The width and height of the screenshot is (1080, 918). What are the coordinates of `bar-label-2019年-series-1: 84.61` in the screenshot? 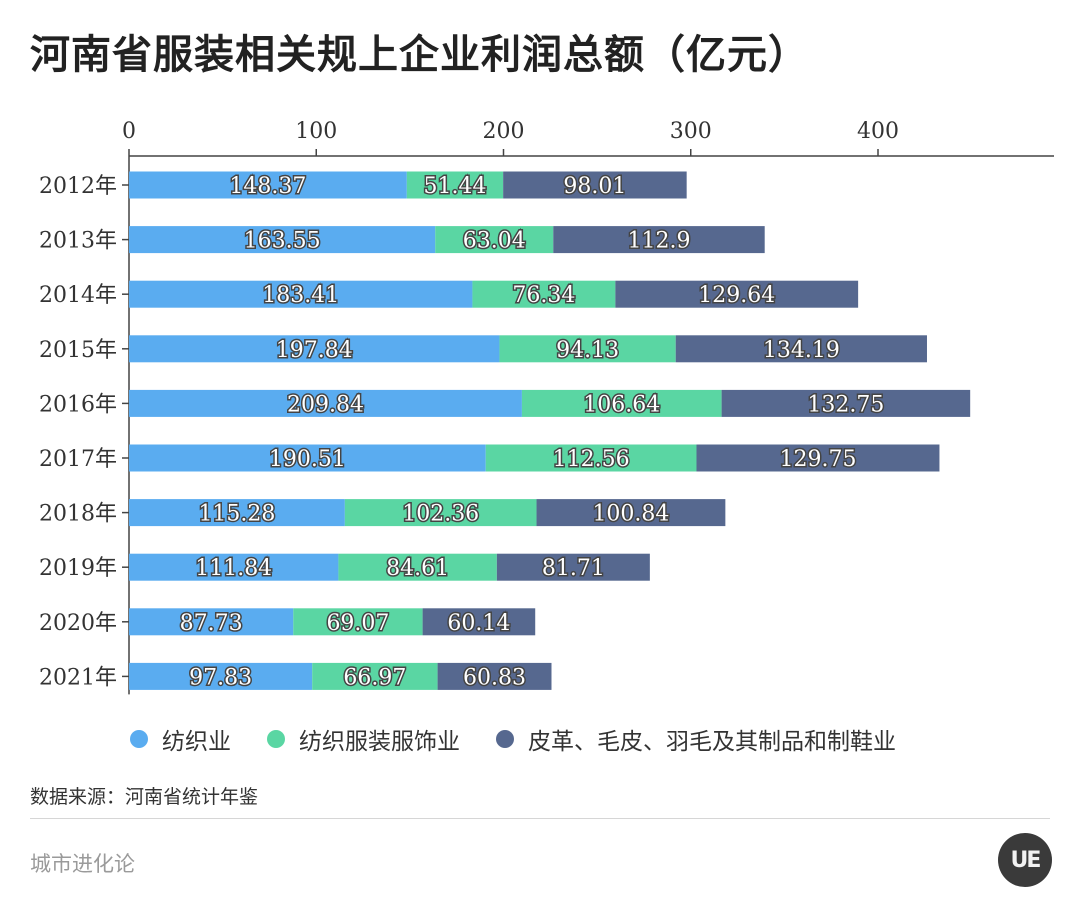 It's located at (417, 568).